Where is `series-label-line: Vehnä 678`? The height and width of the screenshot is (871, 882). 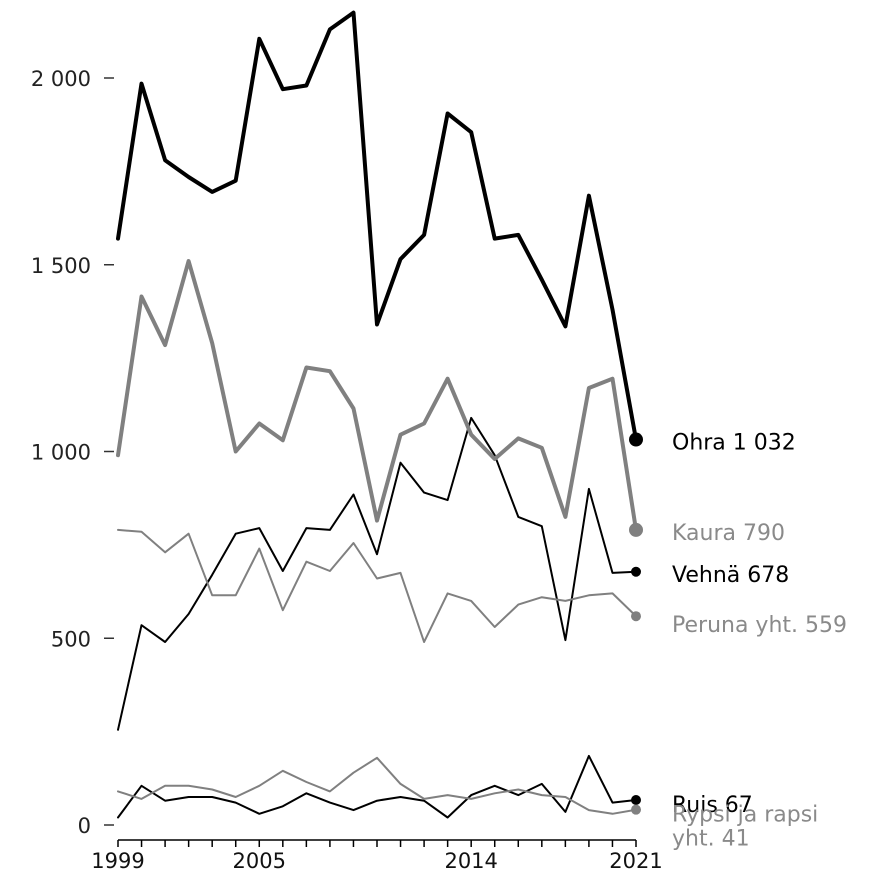 series-label-line: Vehnä 678 is located at coordinates (730, 575).